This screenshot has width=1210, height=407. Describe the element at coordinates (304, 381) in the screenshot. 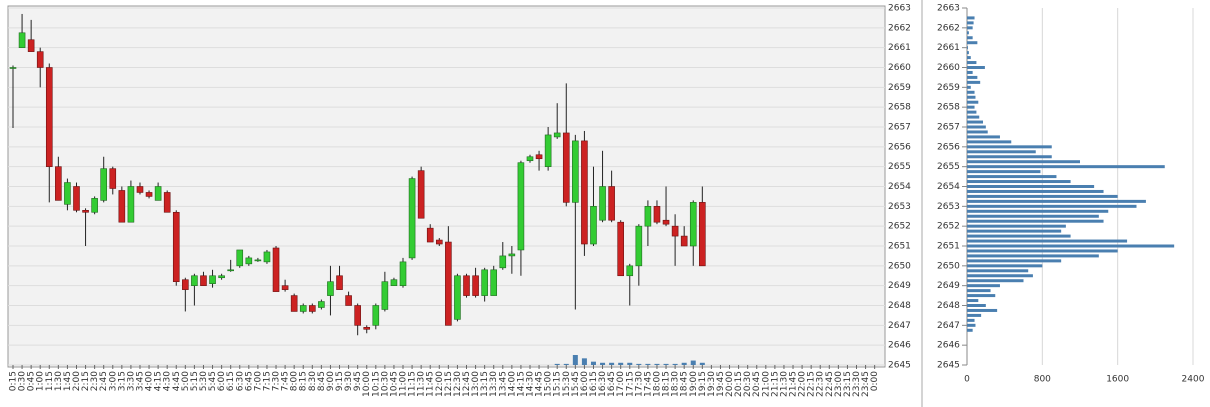

I see `x-tick-label: 8:15` at that location.